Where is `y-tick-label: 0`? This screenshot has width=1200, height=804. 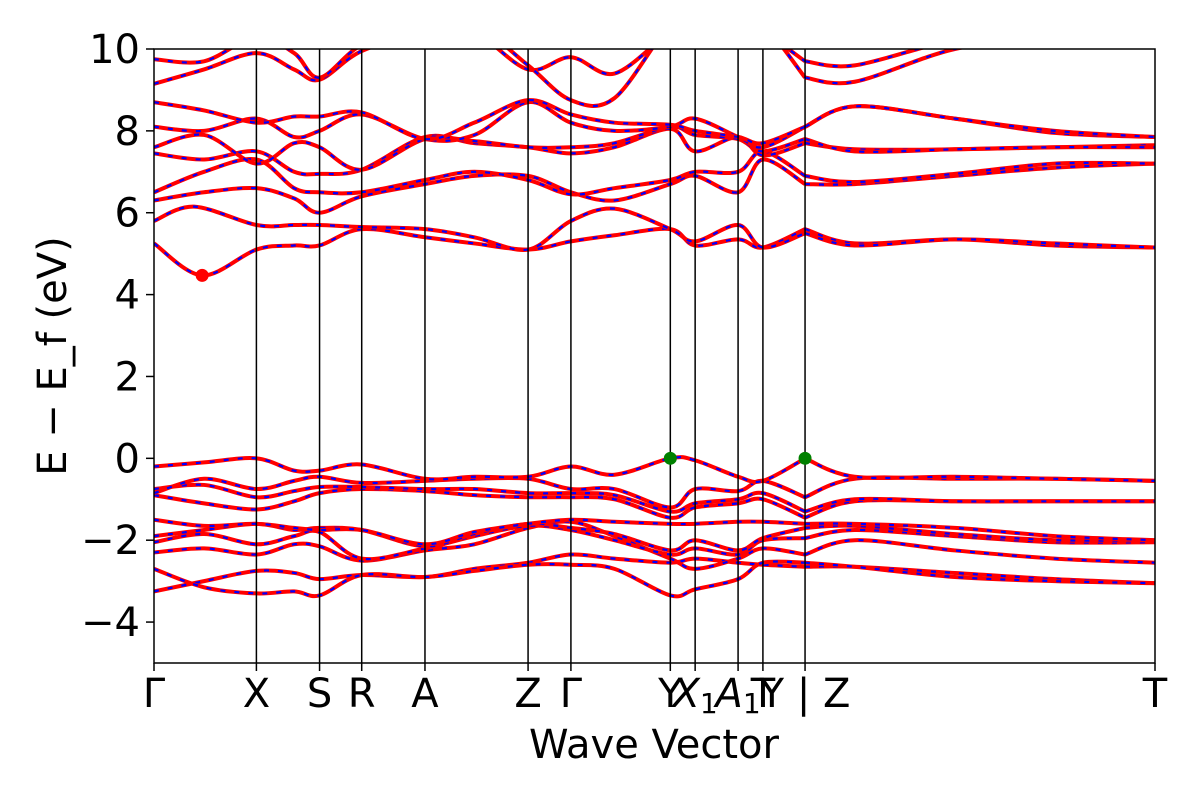 y-tick-label: 0 is located at coordinates (127, 459).